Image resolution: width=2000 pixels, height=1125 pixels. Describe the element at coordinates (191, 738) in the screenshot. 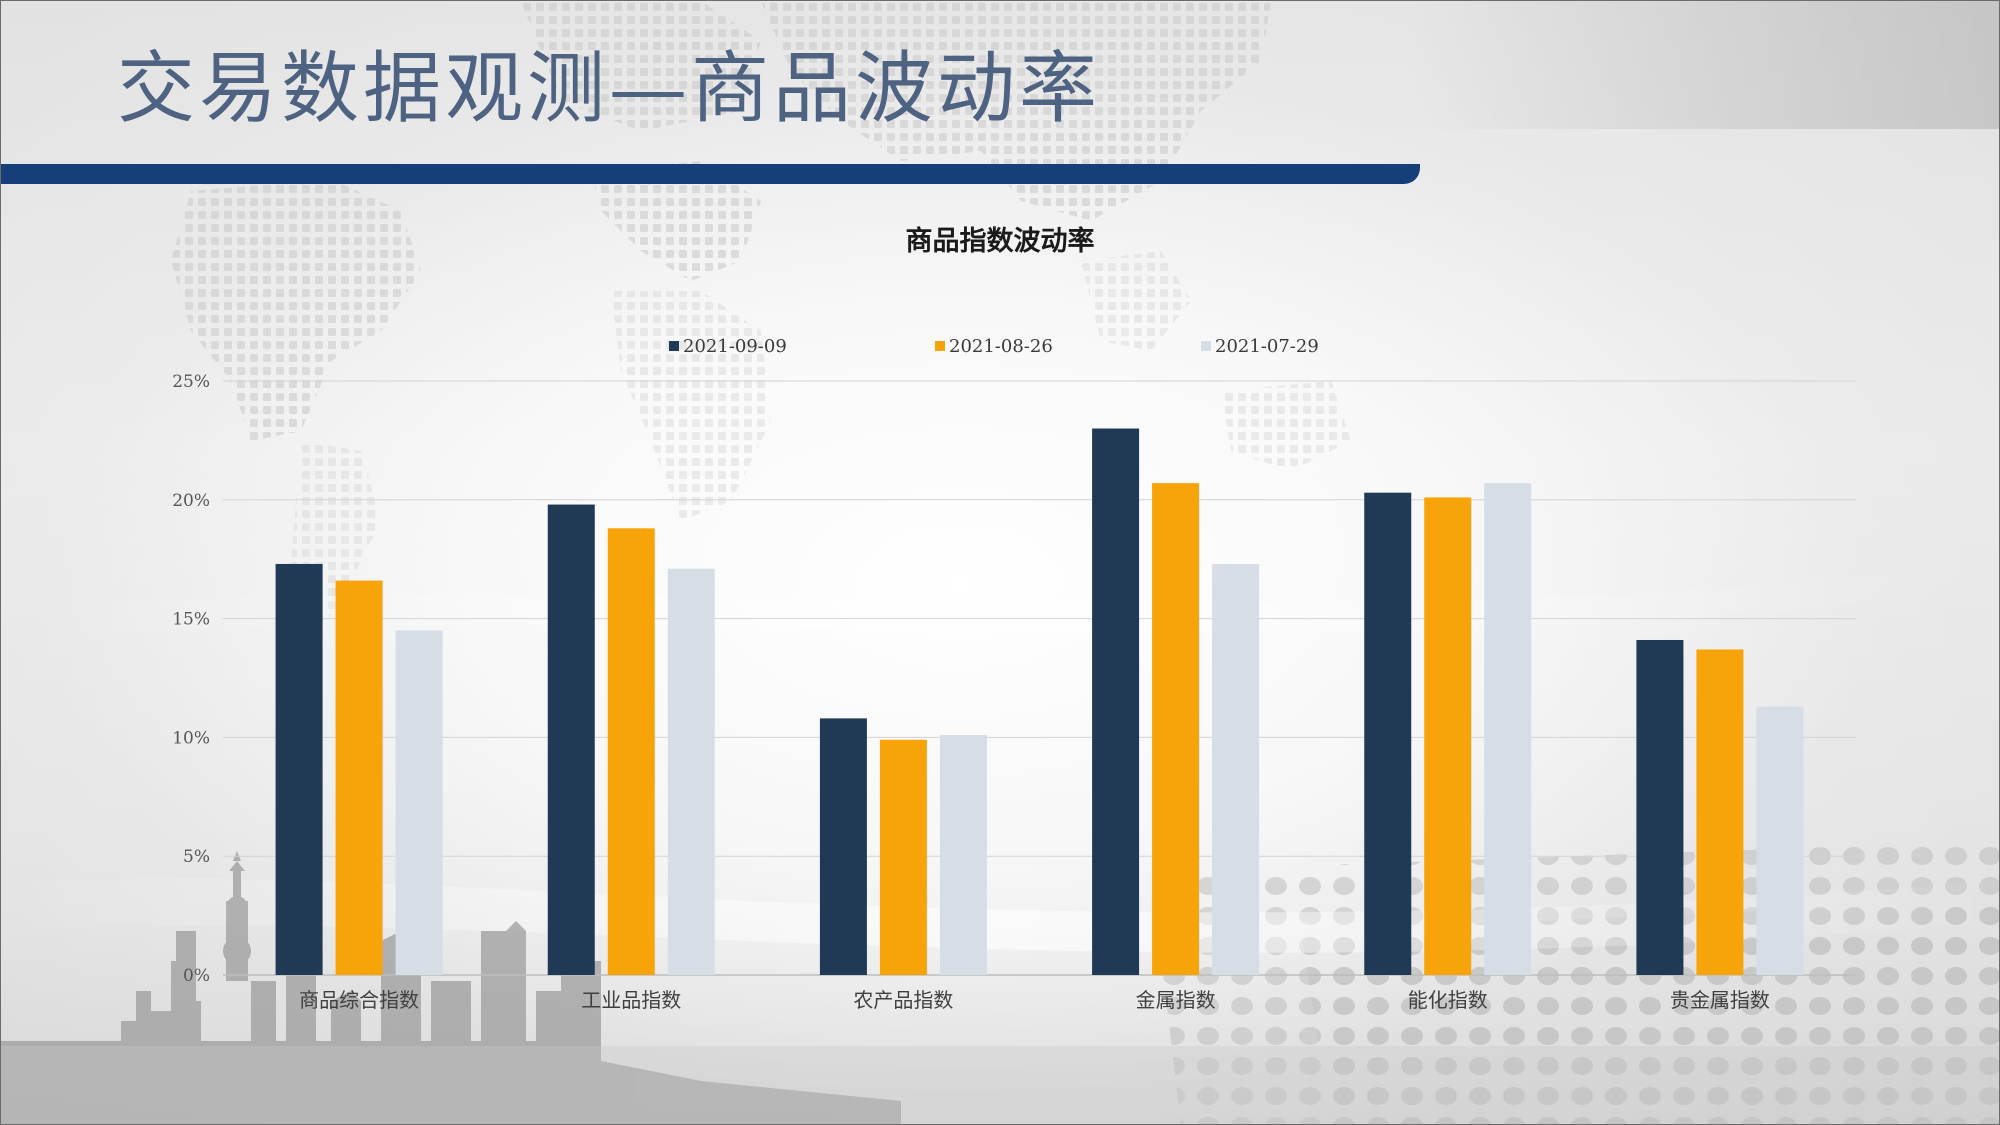

I see `y-tick-label: 10%` at that location.